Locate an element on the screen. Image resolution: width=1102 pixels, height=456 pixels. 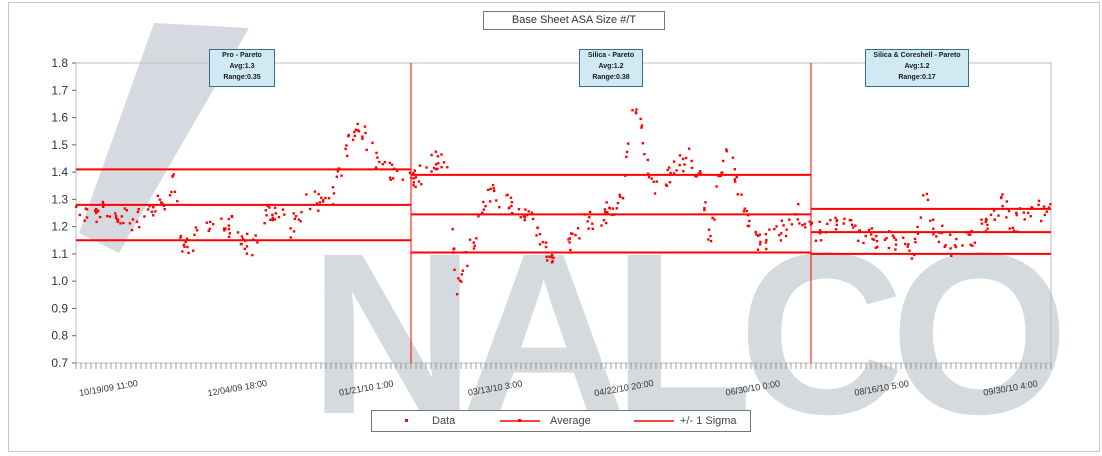
segment-2-range-label: Range:0.38 is located at coordinates (611, 77).